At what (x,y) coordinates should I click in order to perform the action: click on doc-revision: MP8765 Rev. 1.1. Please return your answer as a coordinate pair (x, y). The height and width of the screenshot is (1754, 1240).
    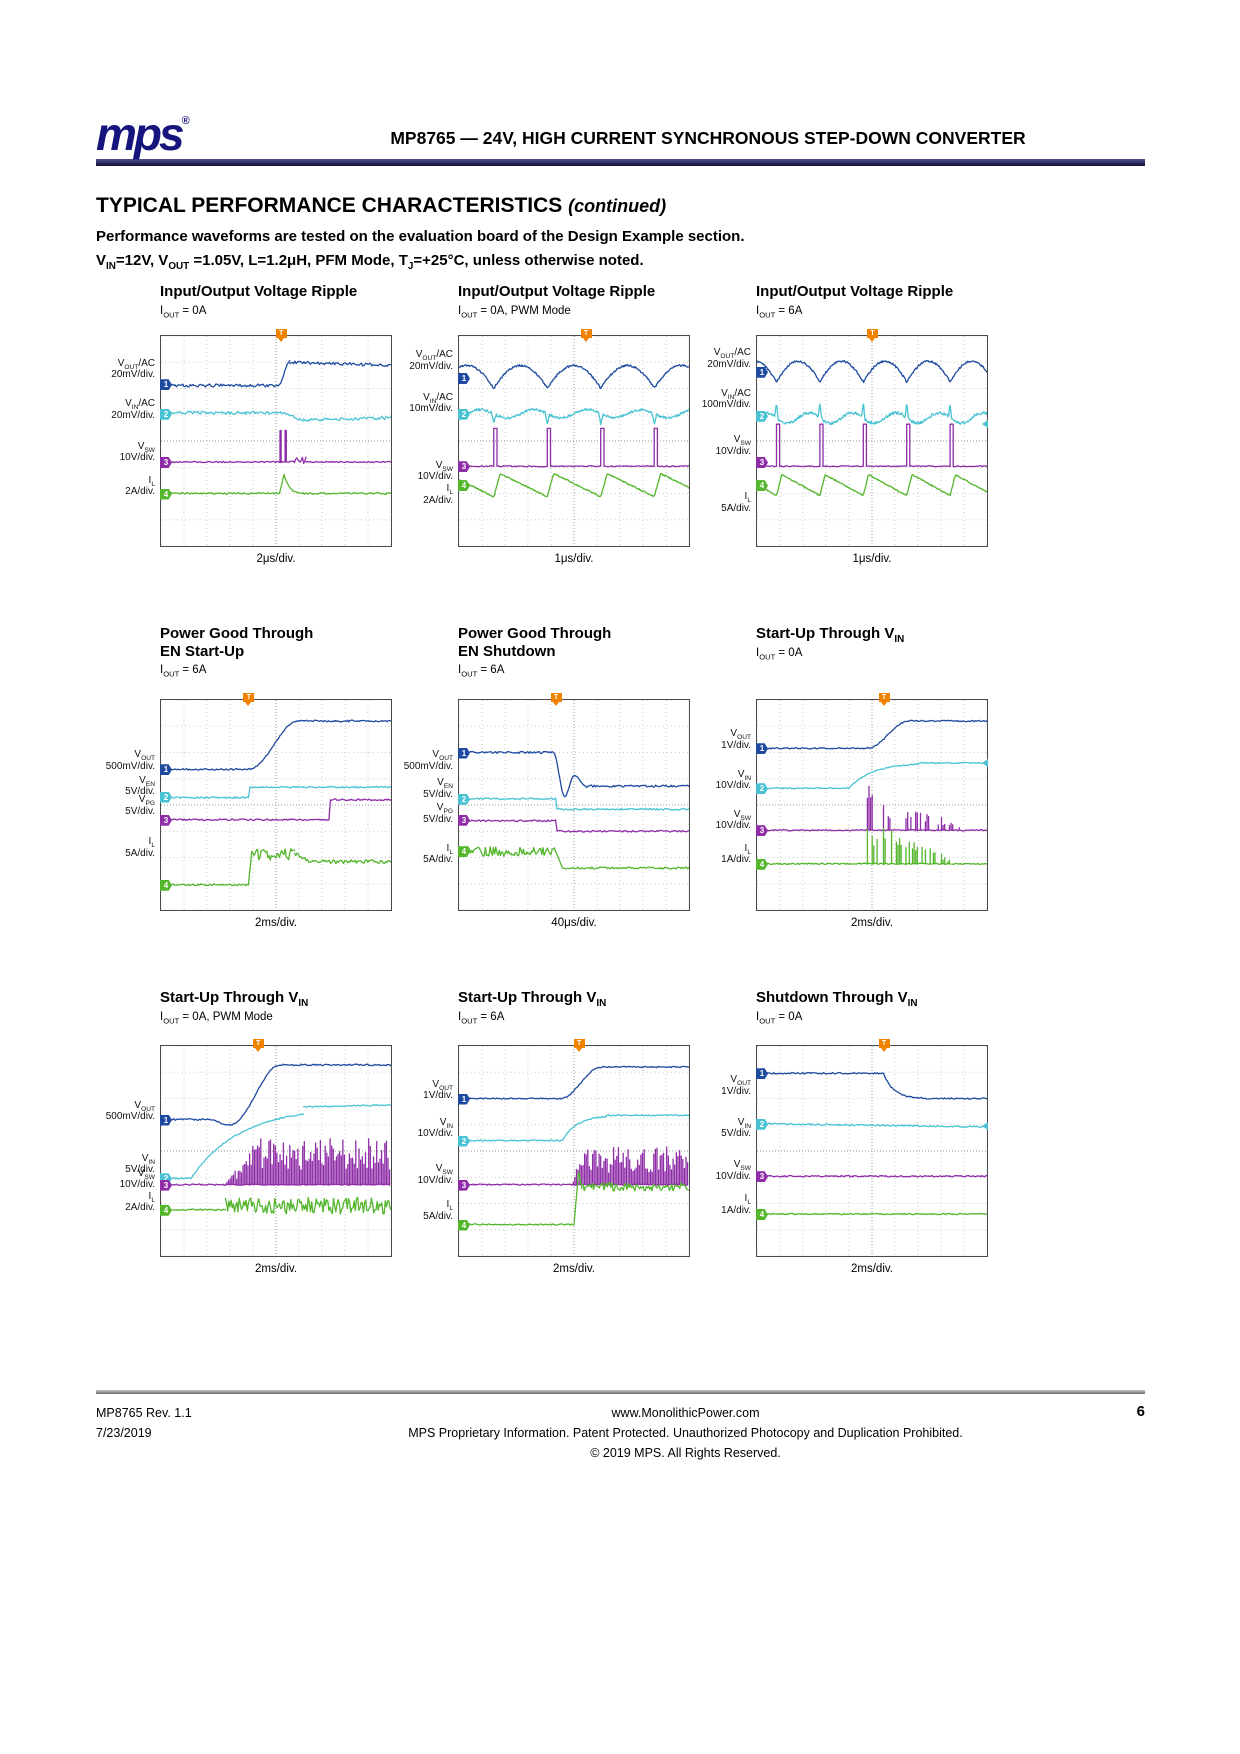
    Looking at the image, I should click on (144, 1413).